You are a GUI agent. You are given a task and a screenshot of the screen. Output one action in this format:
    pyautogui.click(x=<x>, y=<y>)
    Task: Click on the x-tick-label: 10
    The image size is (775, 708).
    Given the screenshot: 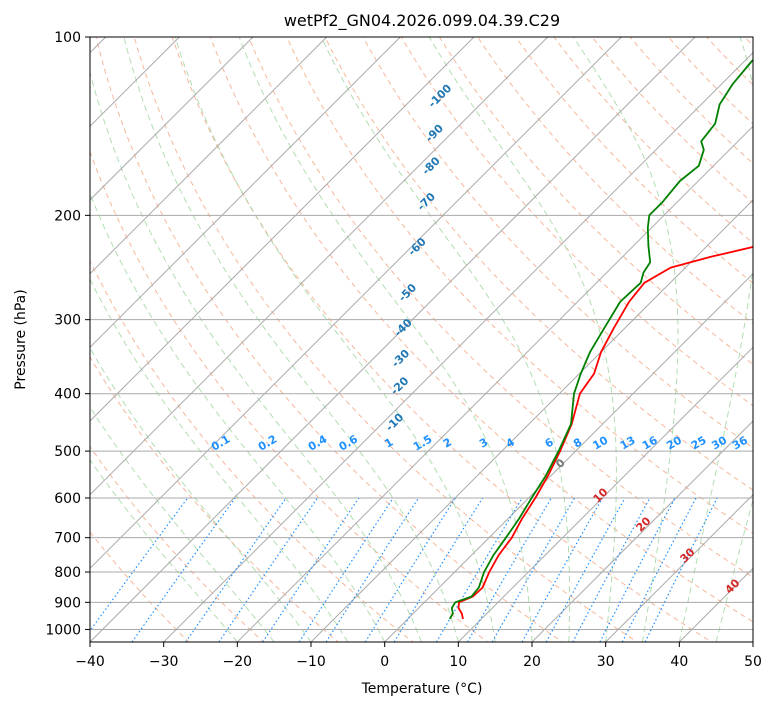 What is the action you would take?
    pyautogui.click(x=458, y=662)
    